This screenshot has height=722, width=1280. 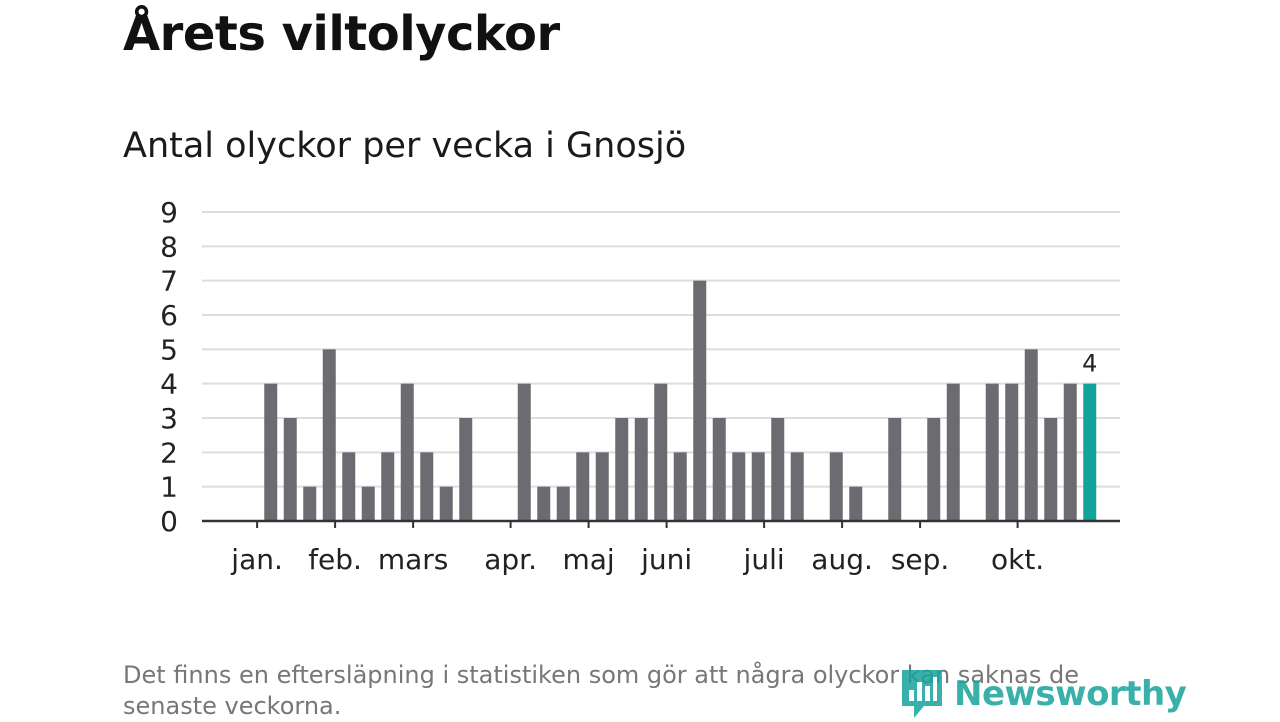 I want to click on y-tick-label: 8, so click(x=169, y=246).